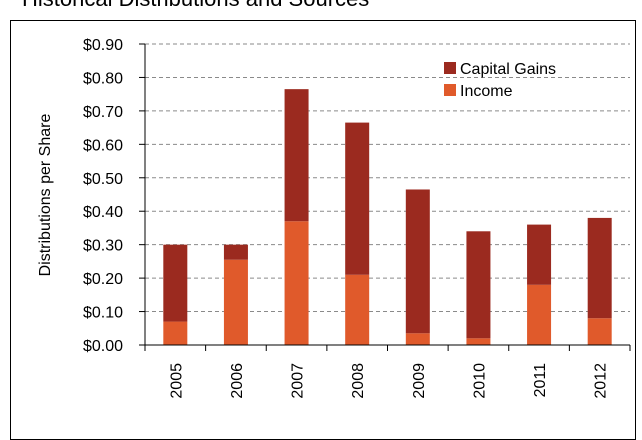 This screenshot has width=642, height=440. I want to click on bar-income-2012, so click(599, 331).